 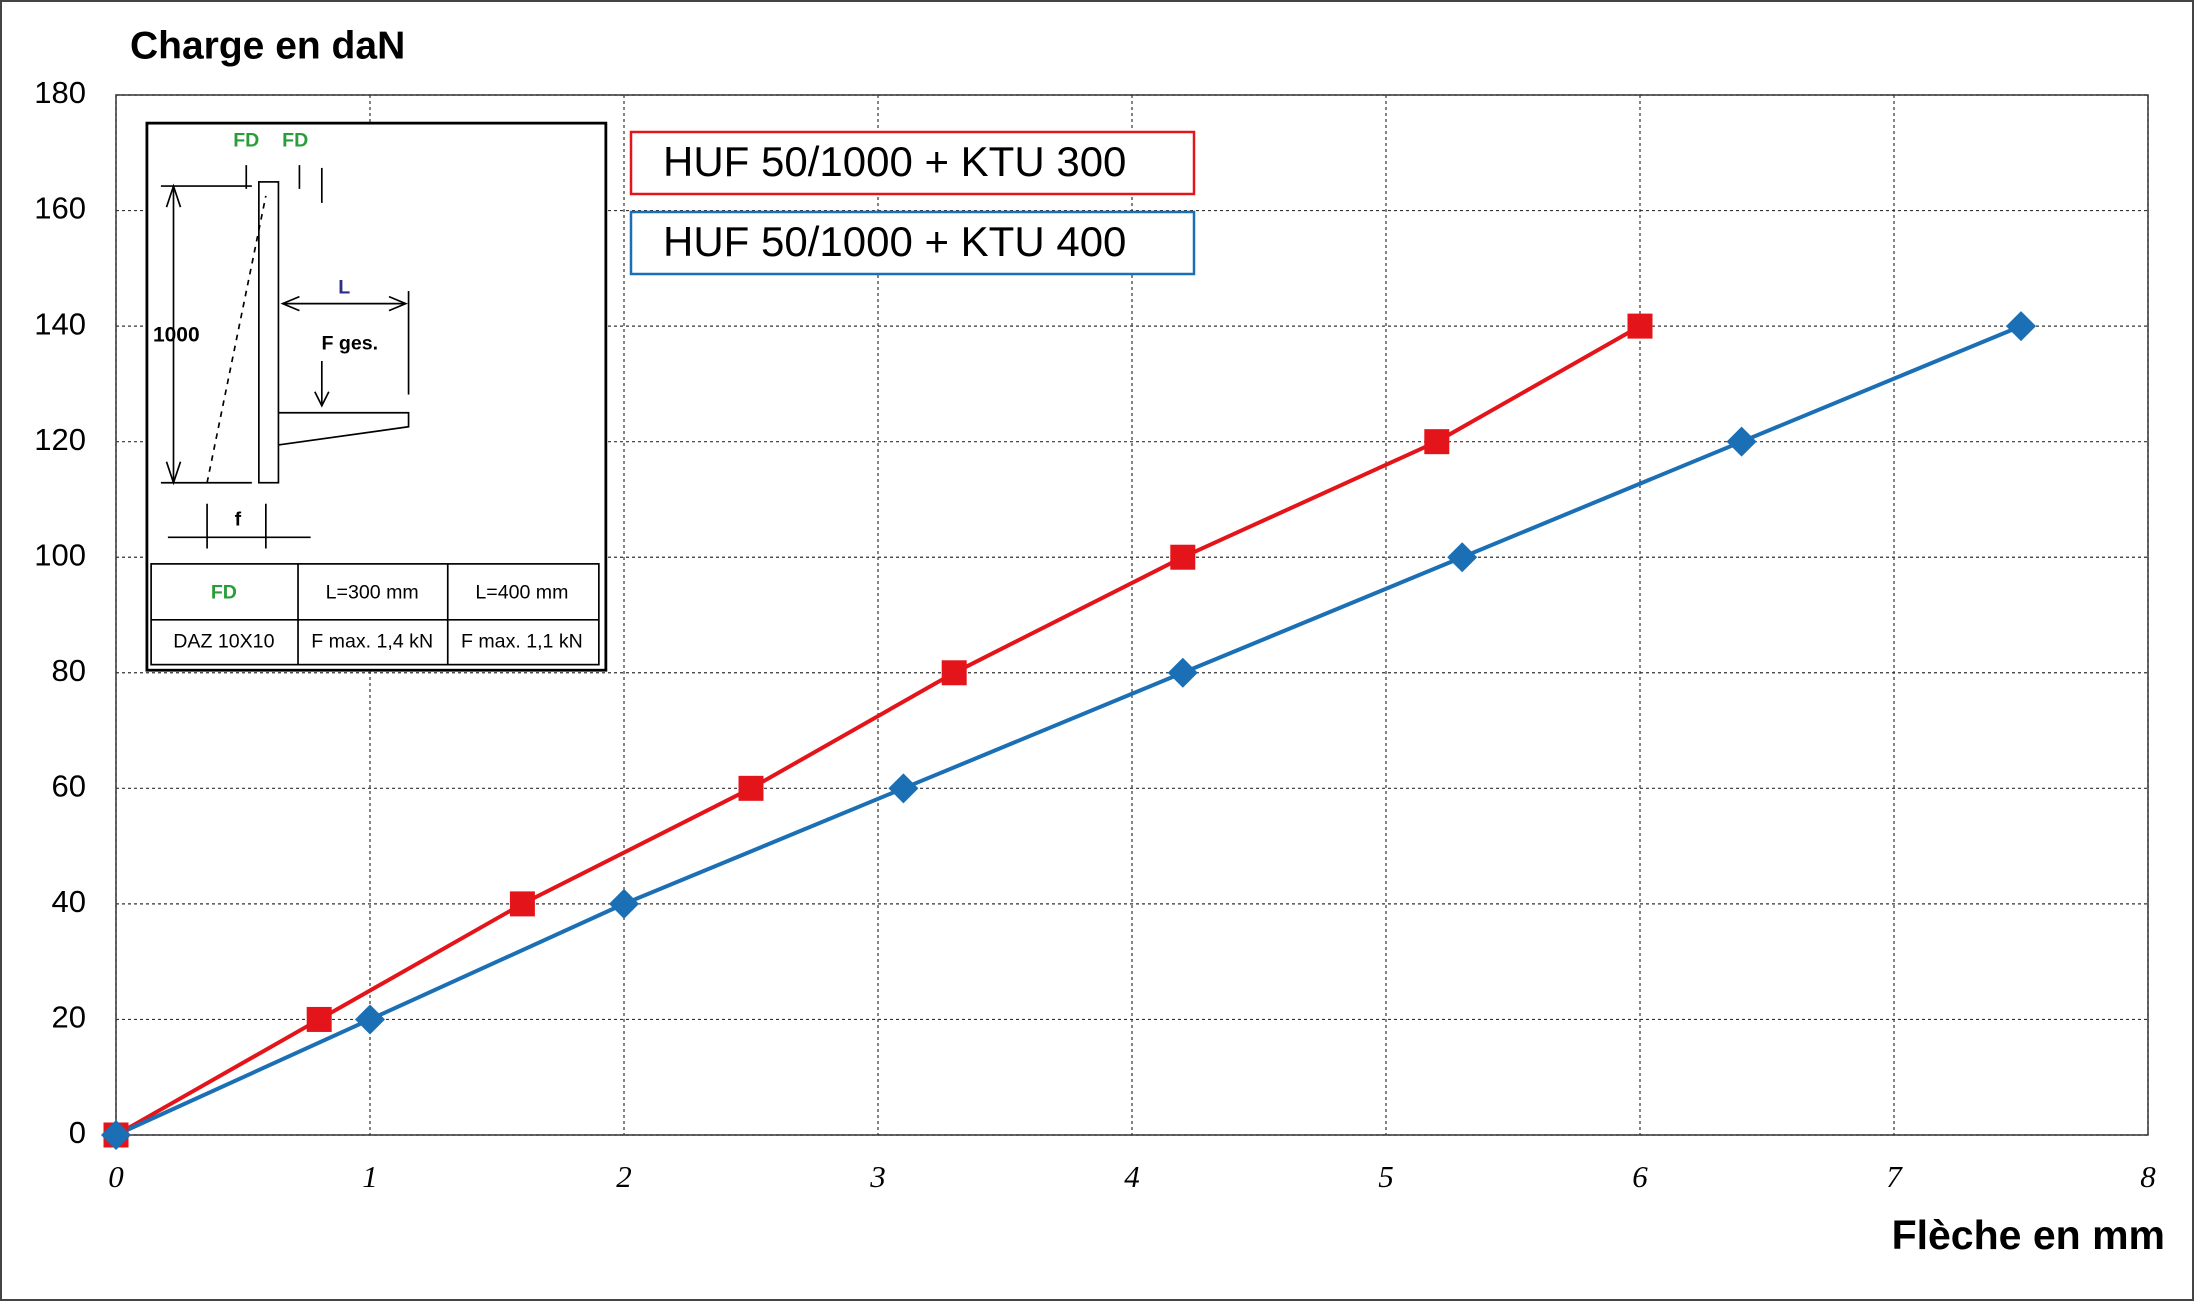 What do you see at coordinates (1640, 1176) in the screenshot?
I see `x-tick-label: 6` at bounding box center [1640, 1176].